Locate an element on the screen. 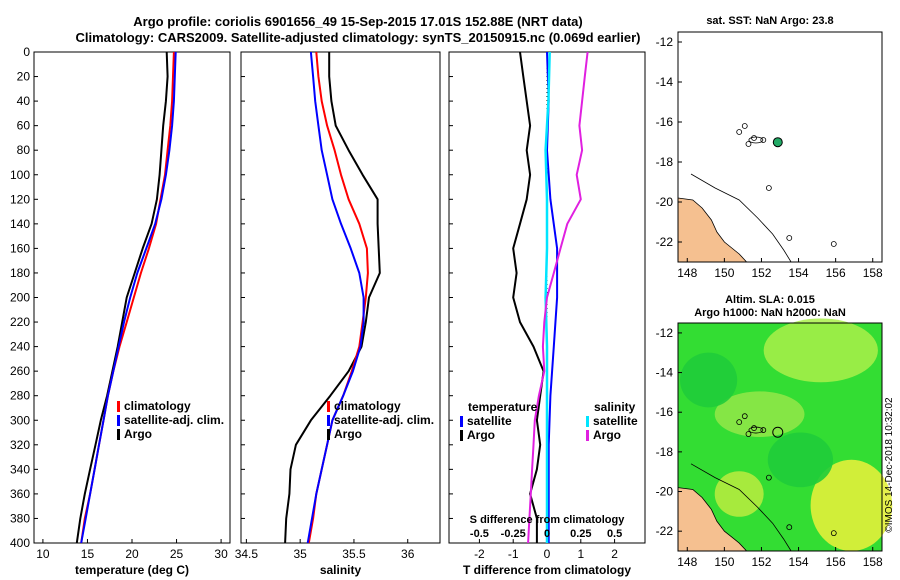 The height and width of the screenshot is (580, 900). y-tick-label: 340 is located at coordinates (20, 469).